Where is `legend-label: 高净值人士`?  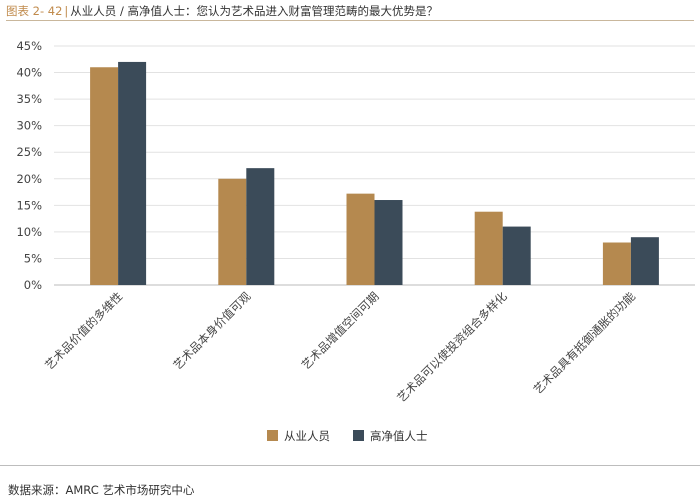
legend-label: 高净值人士 is located at coordinates (399, 436).